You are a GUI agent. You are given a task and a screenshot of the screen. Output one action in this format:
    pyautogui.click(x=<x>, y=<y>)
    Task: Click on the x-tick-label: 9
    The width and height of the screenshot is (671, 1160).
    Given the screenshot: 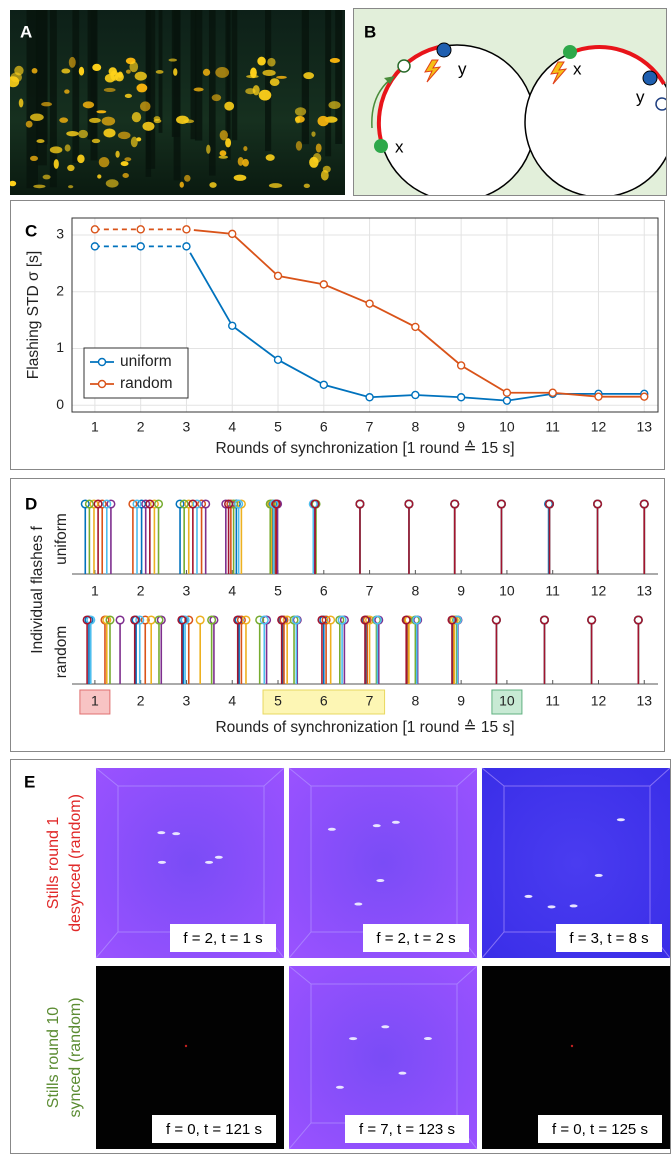 What is the action you would take?
    pyautogui.click(x=461, y=427)
    